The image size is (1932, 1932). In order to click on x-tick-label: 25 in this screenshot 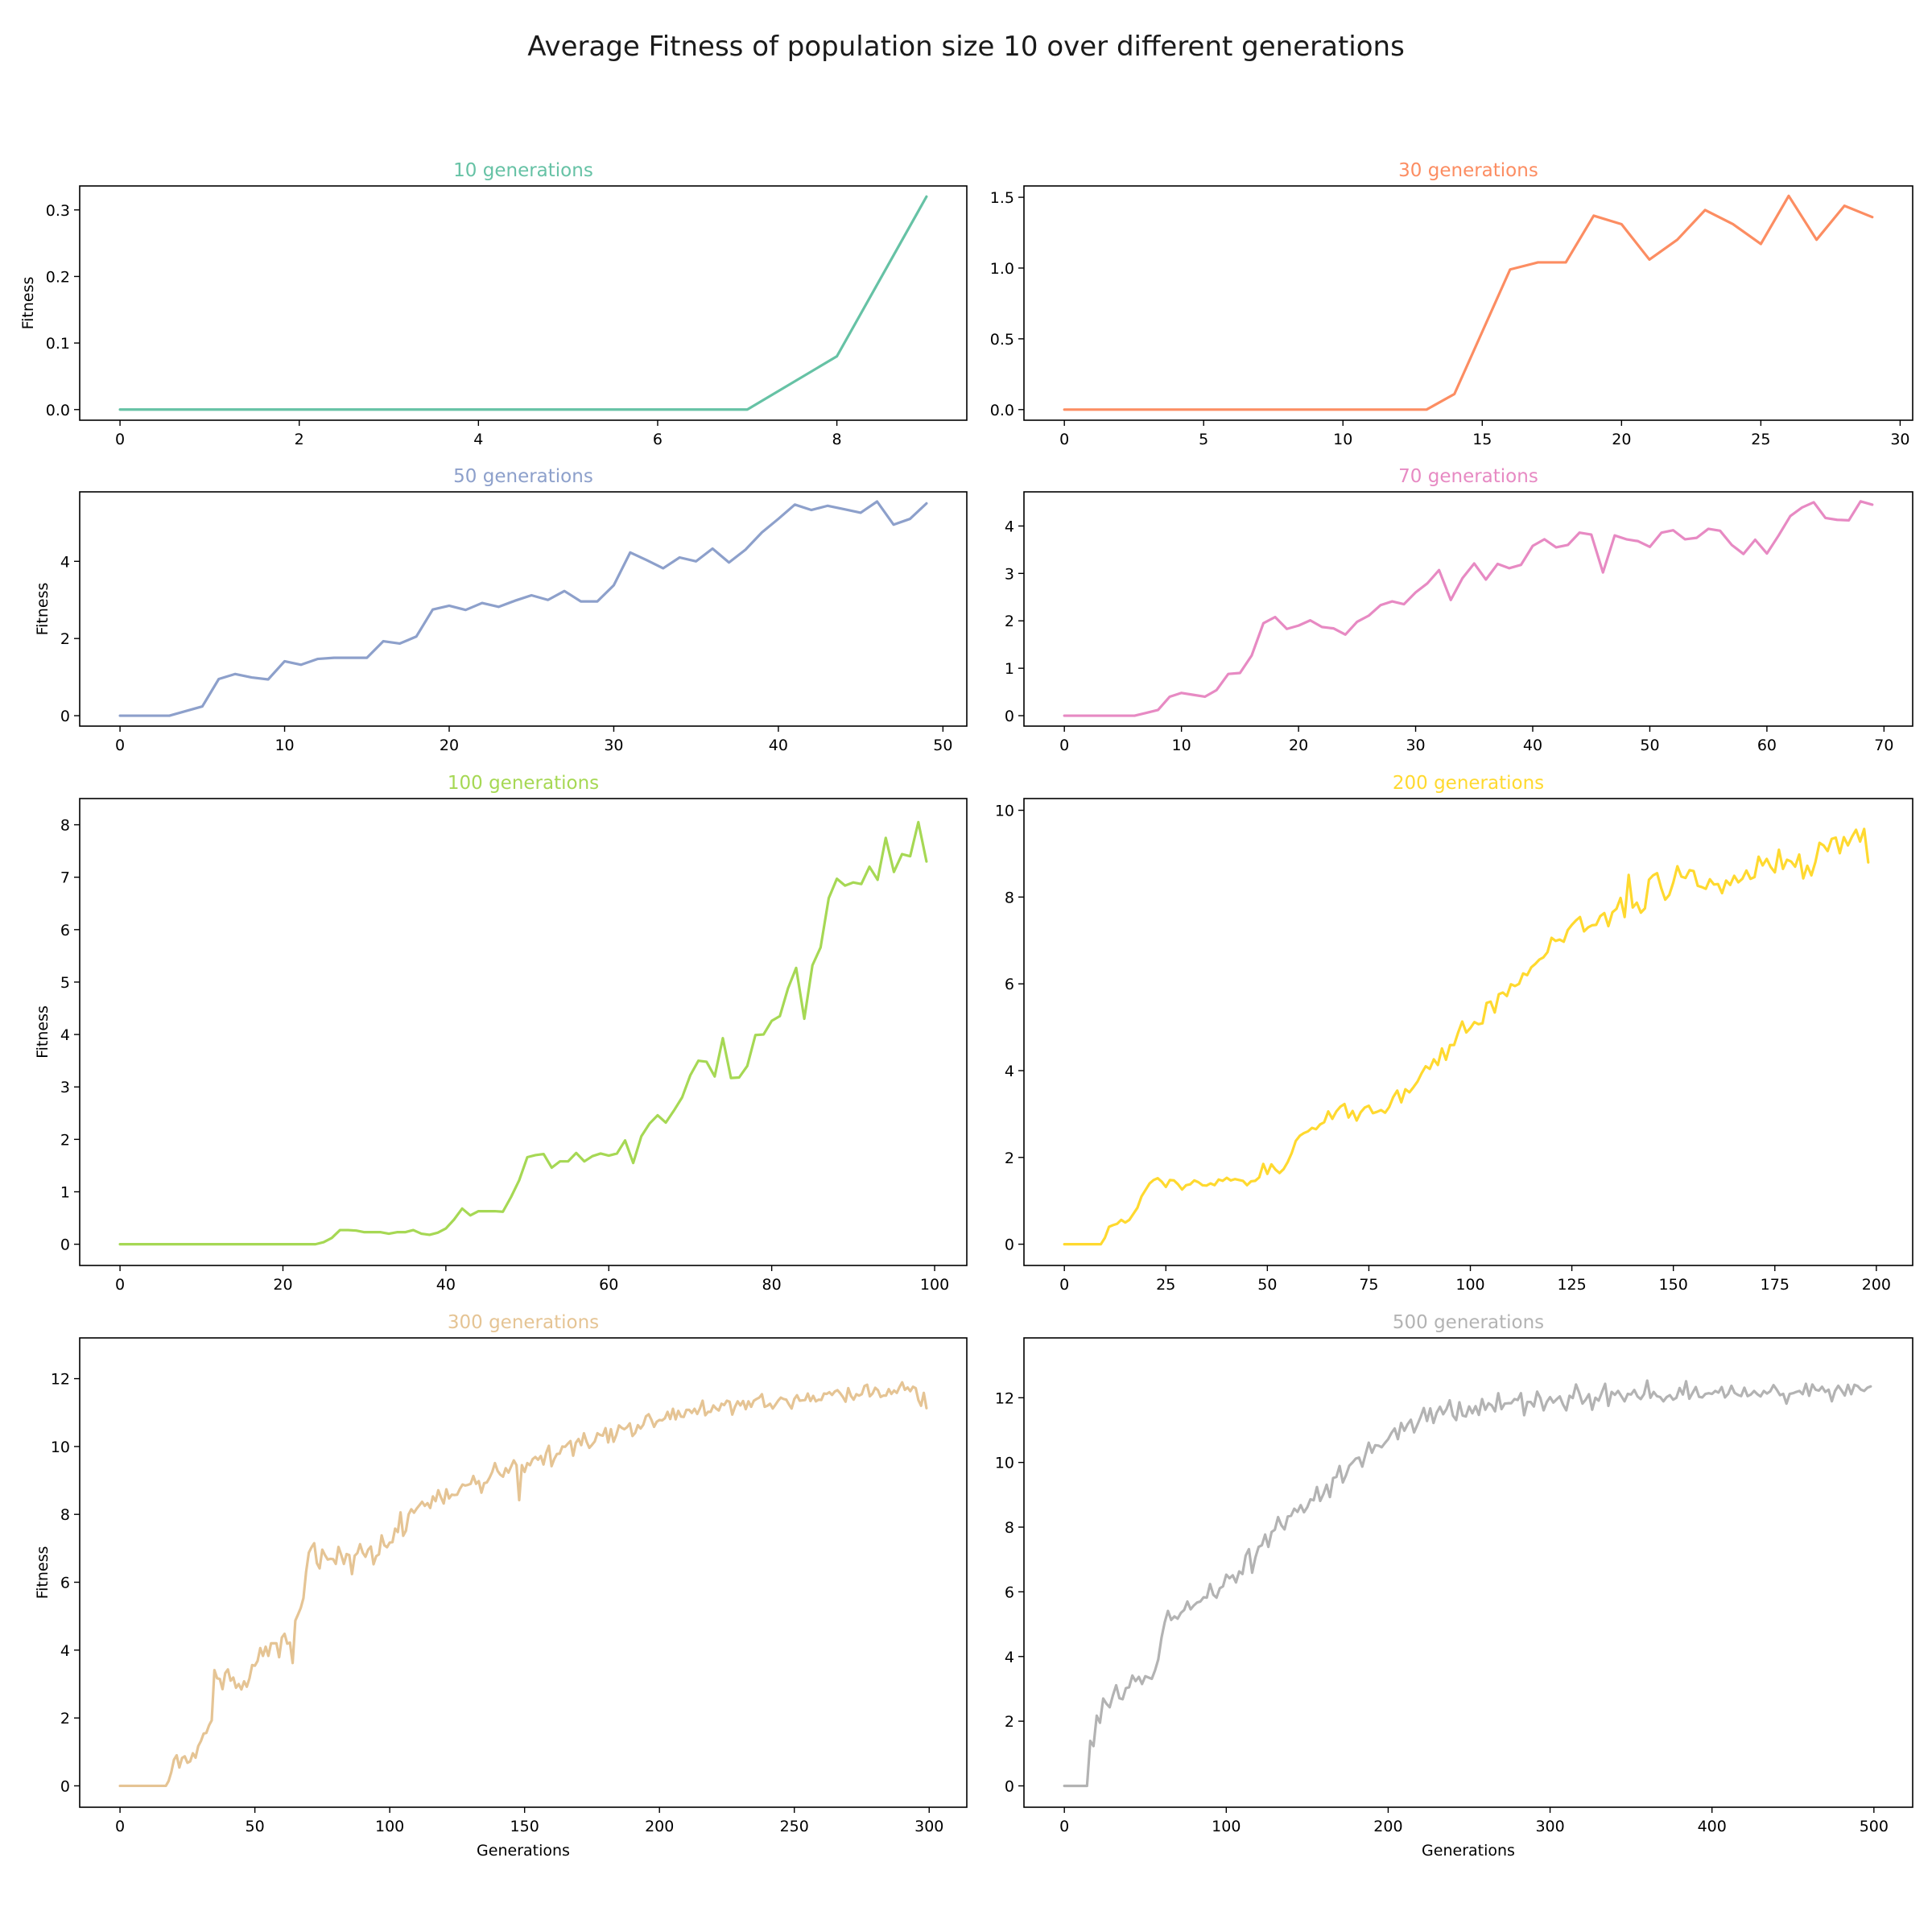, I will do `click(1165, 1285)`.